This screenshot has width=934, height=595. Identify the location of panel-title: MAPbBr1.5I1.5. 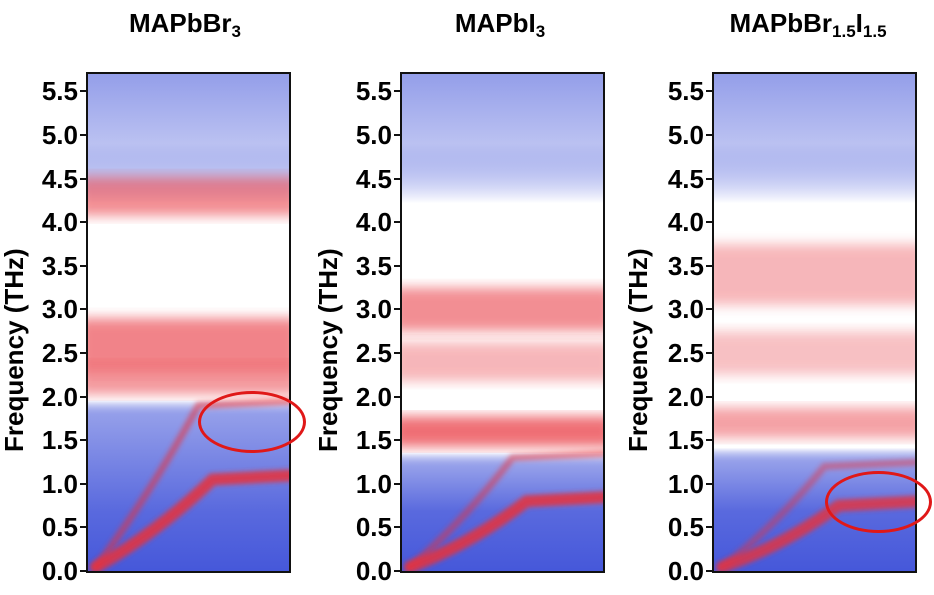
(808, 24).